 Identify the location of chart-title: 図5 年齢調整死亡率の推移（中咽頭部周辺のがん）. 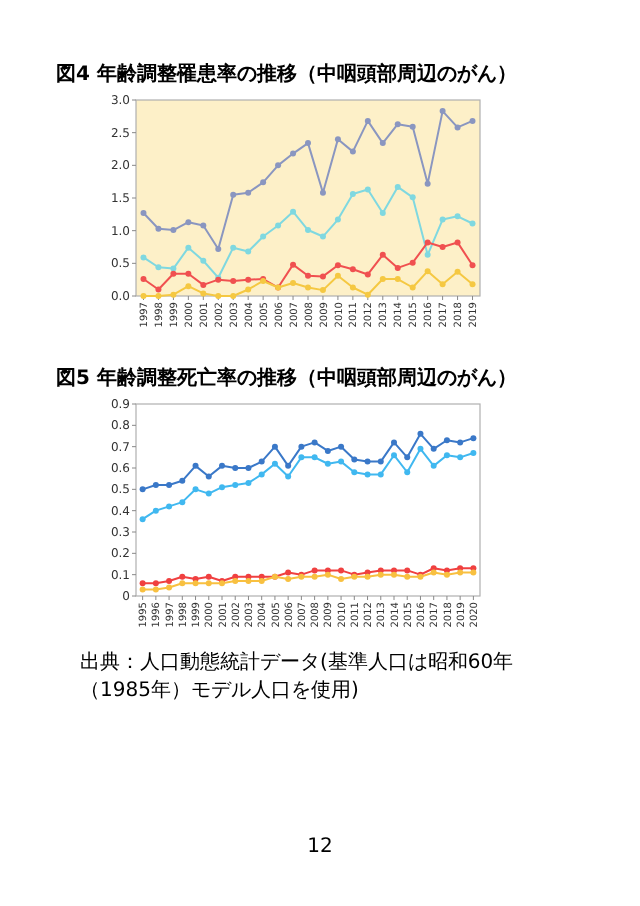
(286, 378).